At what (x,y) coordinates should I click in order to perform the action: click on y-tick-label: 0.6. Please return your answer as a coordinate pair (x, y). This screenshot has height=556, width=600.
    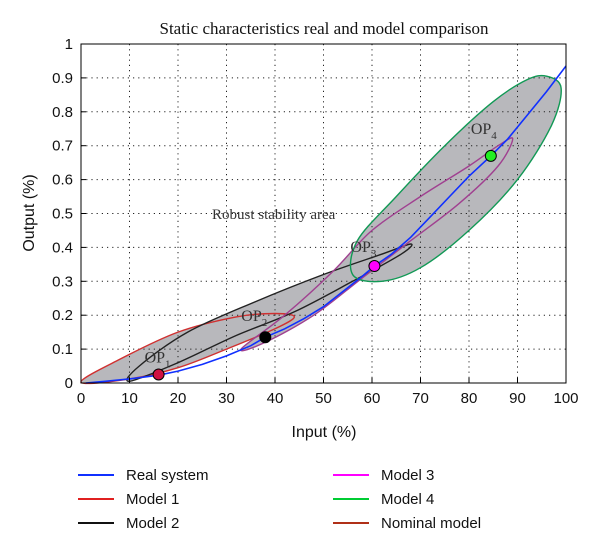
    Looking at the image, I should click on (62, 180).